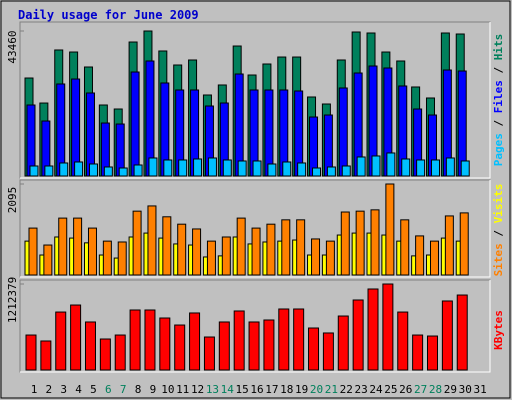  What do you see at coordinates (390, 389) in the screenshot?
I see `x-tick-label: 25` at bounding box center [390, 389].